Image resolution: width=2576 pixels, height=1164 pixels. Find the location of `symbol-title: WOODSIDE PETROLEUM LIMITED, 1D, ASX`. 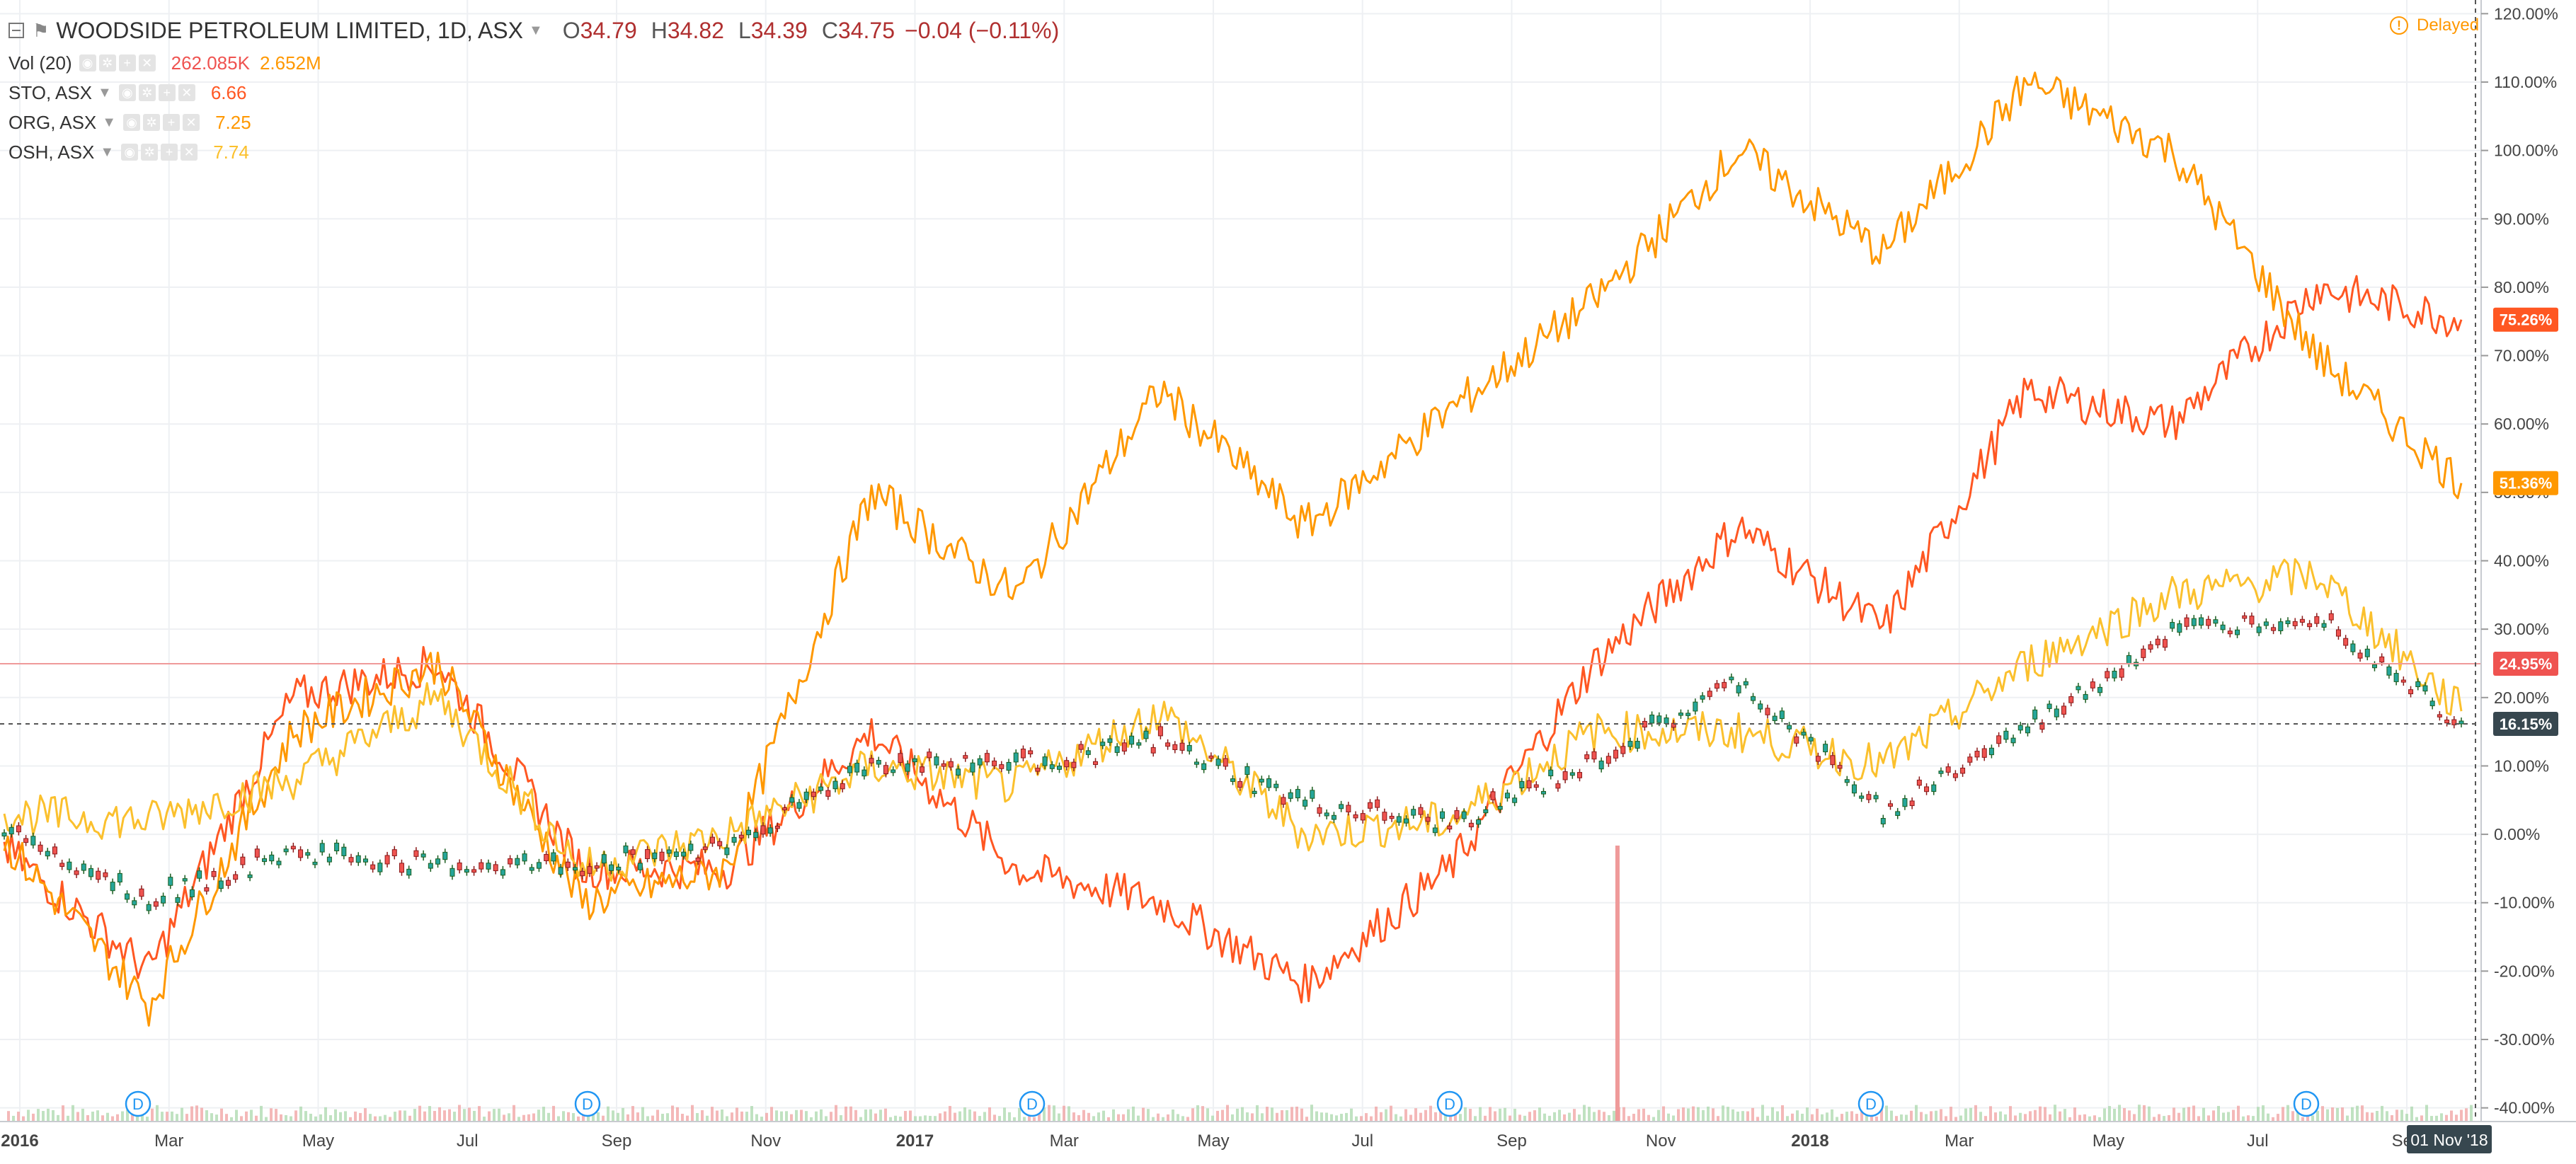

symbol-title: WOODSIDE PETROLEUM LIMITED, 1D, ASX is located at coordinates (289, 30).